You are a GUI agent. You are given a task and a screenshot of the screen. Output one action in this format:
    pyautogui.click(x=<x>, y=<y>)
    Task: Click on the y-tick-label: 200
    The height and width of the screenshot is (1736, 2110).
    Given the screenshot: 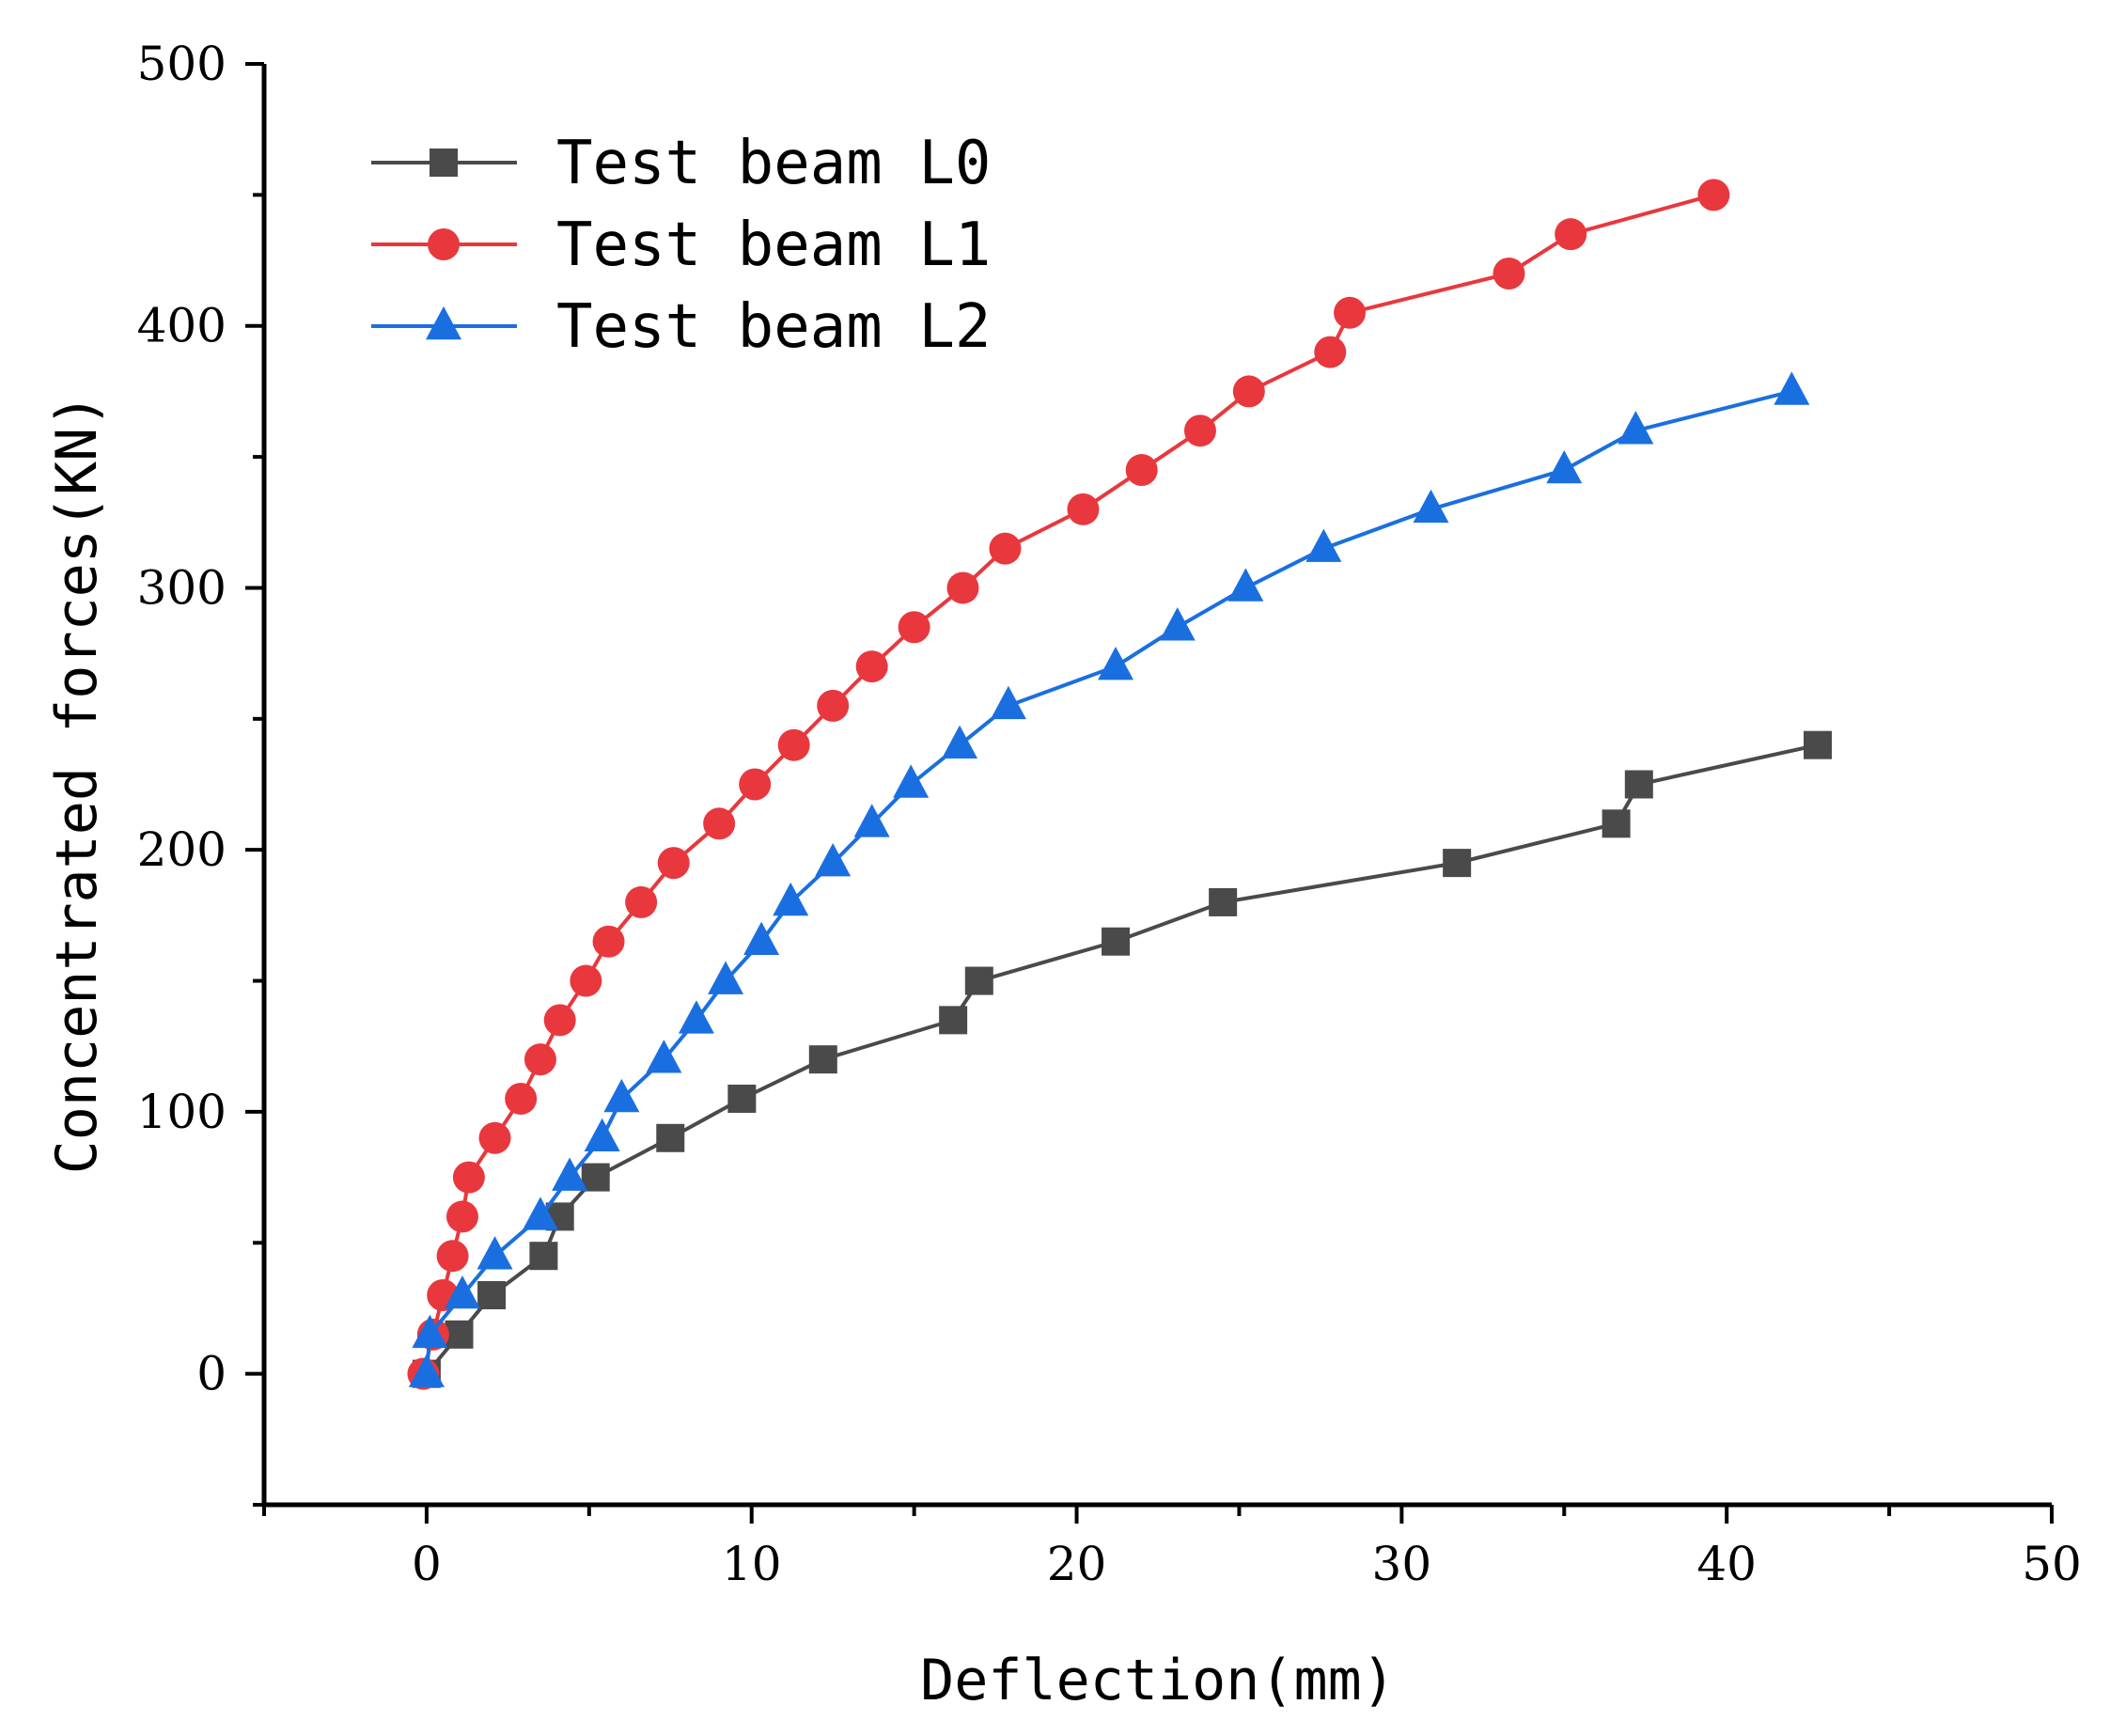 What is the action you would take?
    pyautogui.click(x=182, y=849)
    